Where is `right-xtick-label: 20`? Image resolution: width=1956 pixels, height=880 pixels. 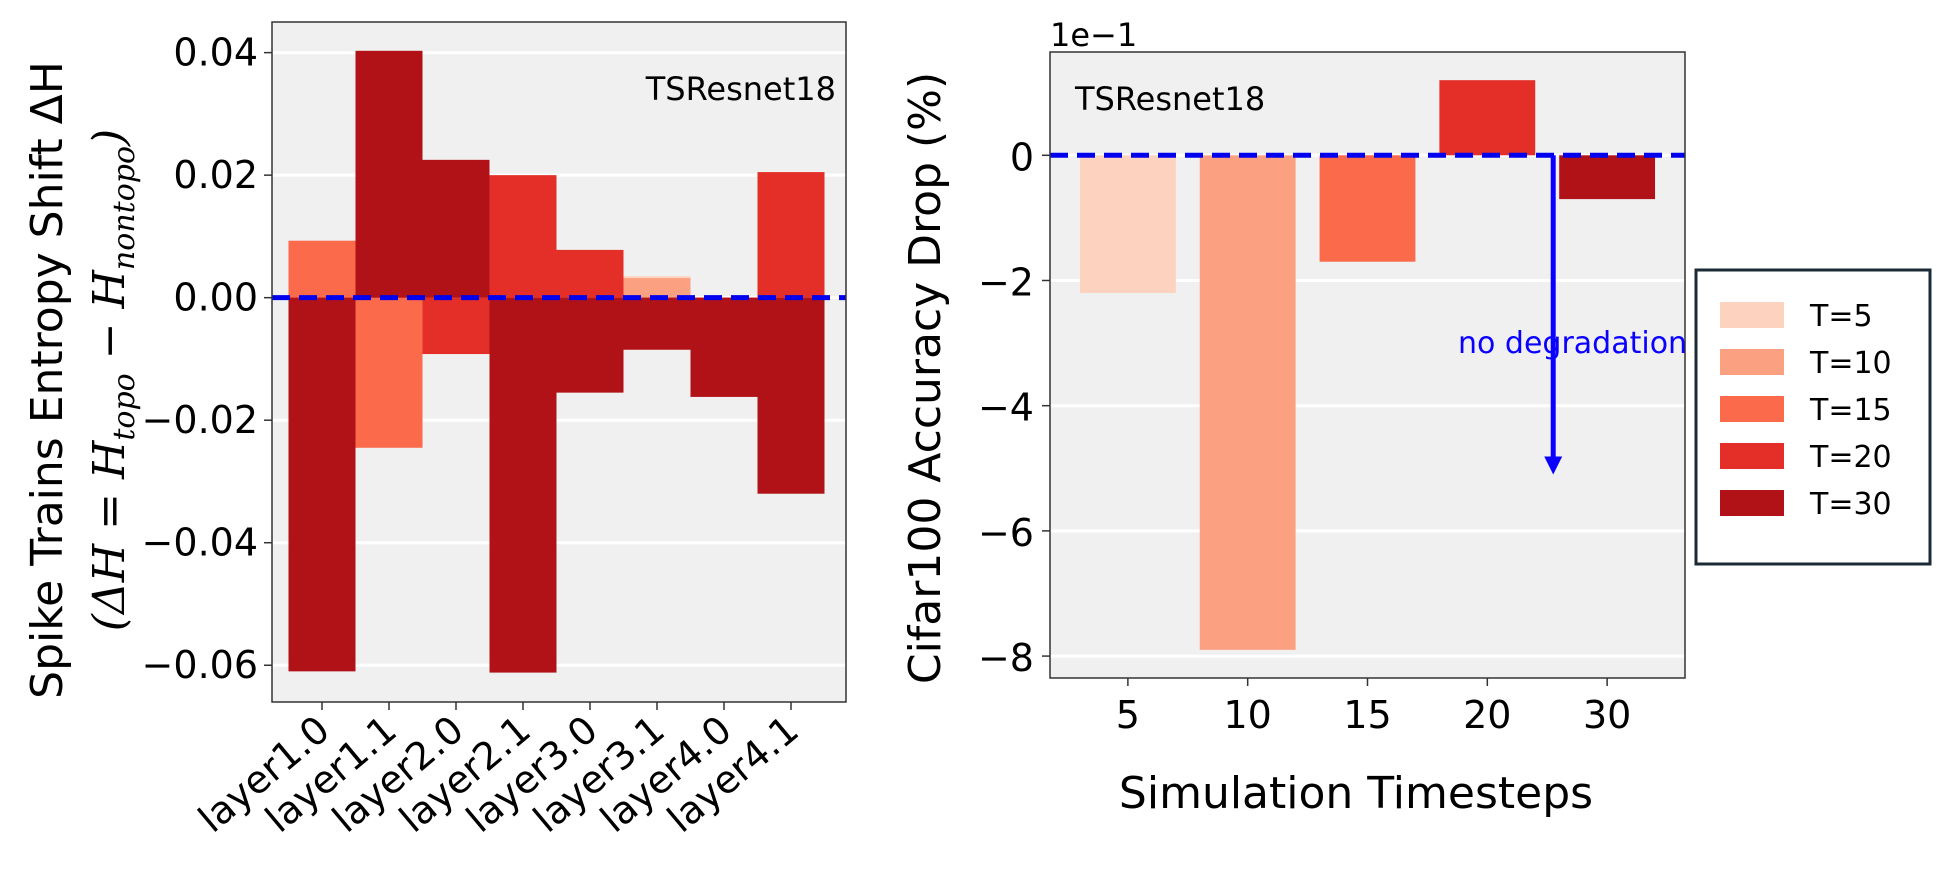
right-xtick-label: 20 is located at coordinates (1487, 715).